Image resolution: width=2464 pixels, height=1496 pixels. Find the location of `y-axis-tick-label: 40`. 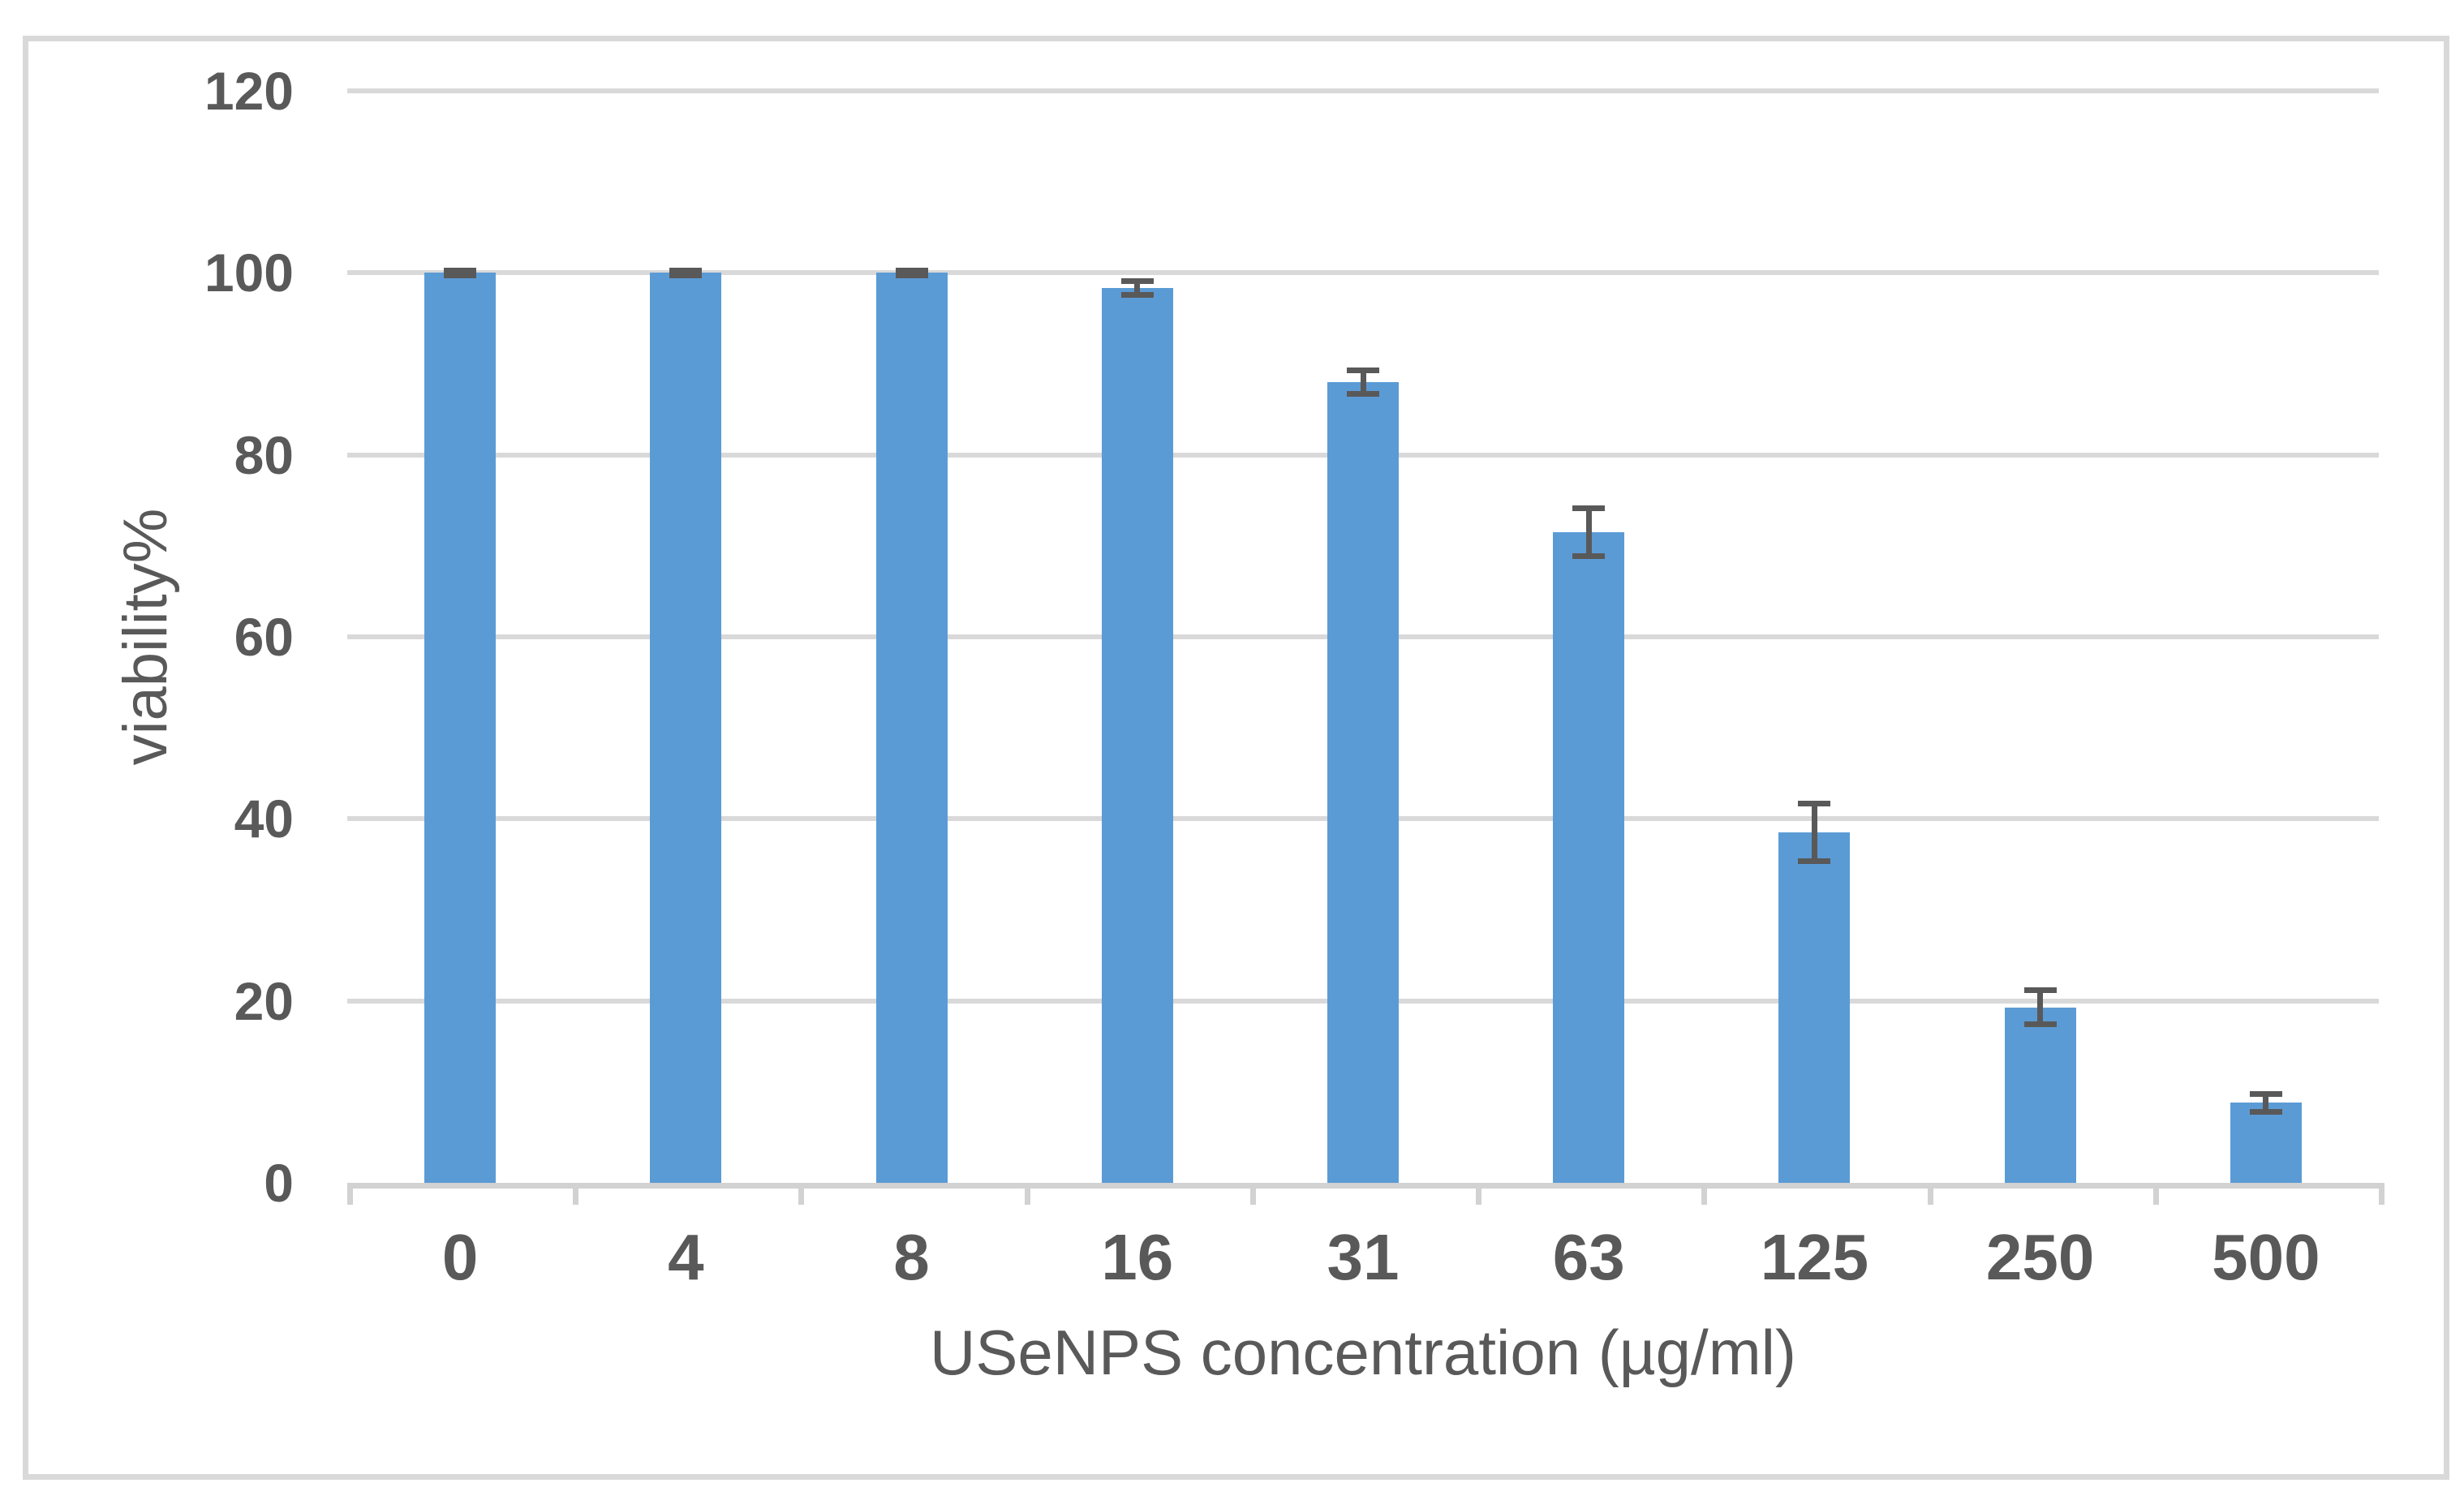

y-axis-tick-label: 40 is located at coordinates (264, 819).